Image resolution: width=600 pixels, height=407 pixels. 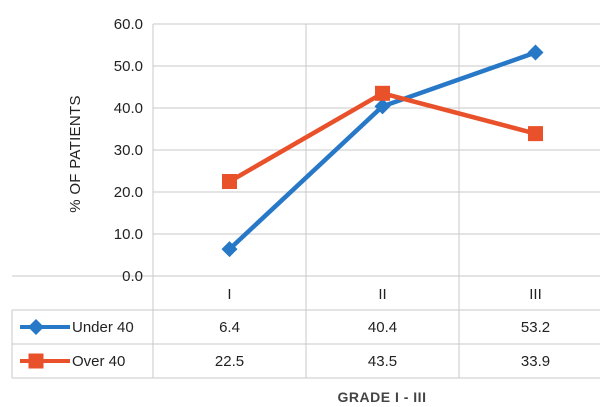 What do you see at coordinates (229, 361) in the screenshot?
I see `table-cell: 22.5` at bounding box center [229, 361].